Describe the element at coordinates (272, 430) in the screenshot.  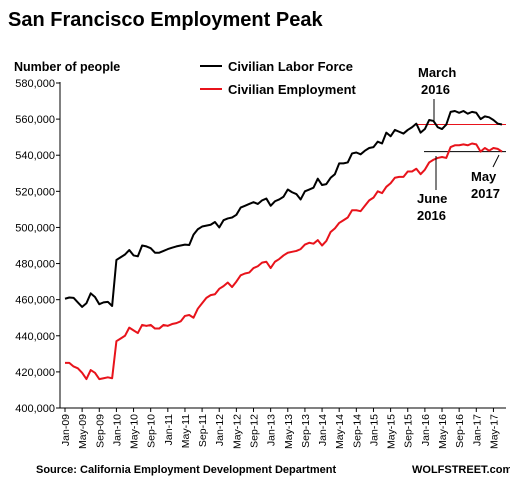
I see `x-tick-label: Jan-13` at that location.